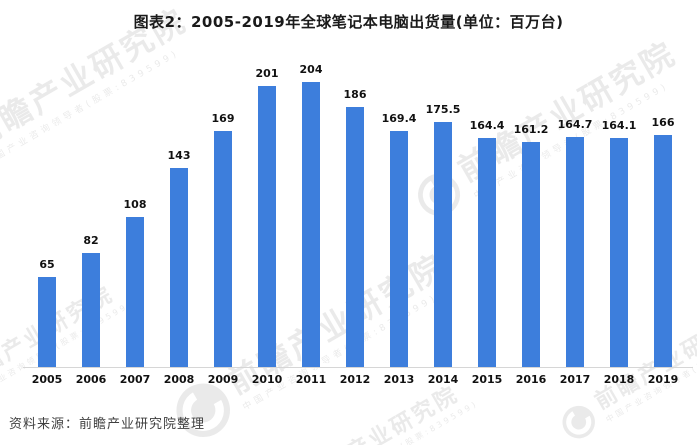 Image resolution: width=697 pixels, height=445 pixels. I want to click on x-tick-label: 2005, so click(47, 379).